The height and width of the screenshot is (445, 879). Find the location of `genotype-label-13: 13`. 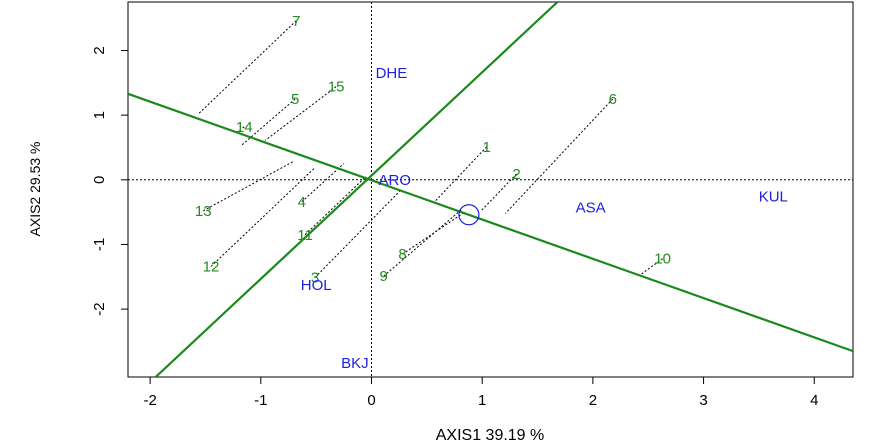

genotype-label-13: 13 is located at coordinates (203, 211).